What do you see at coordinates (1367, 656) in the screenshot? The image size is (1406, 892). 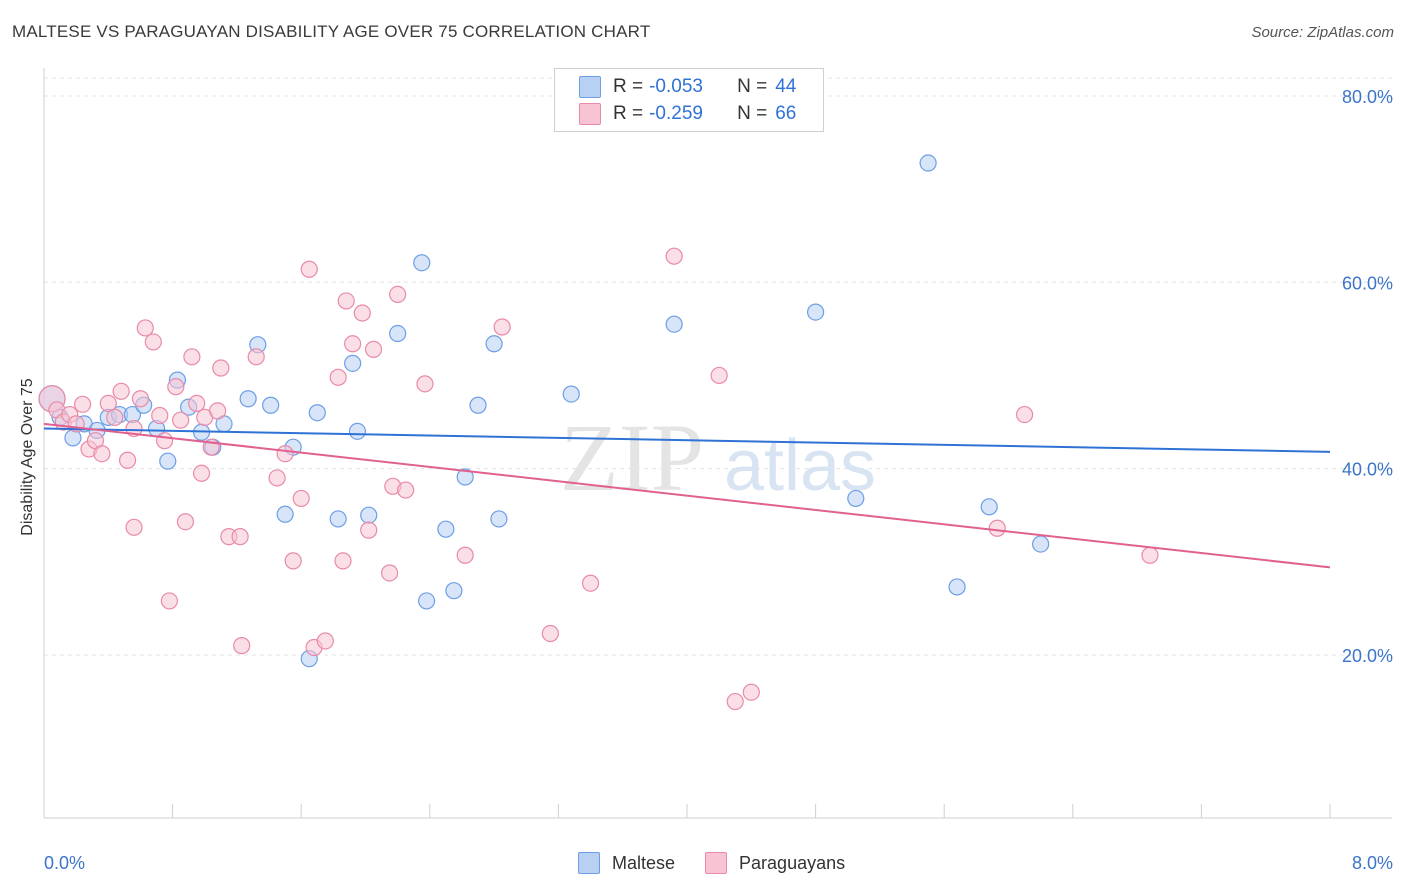 I see `y-tick-label-20: 20.0%` at bounding box center [1367, 656].